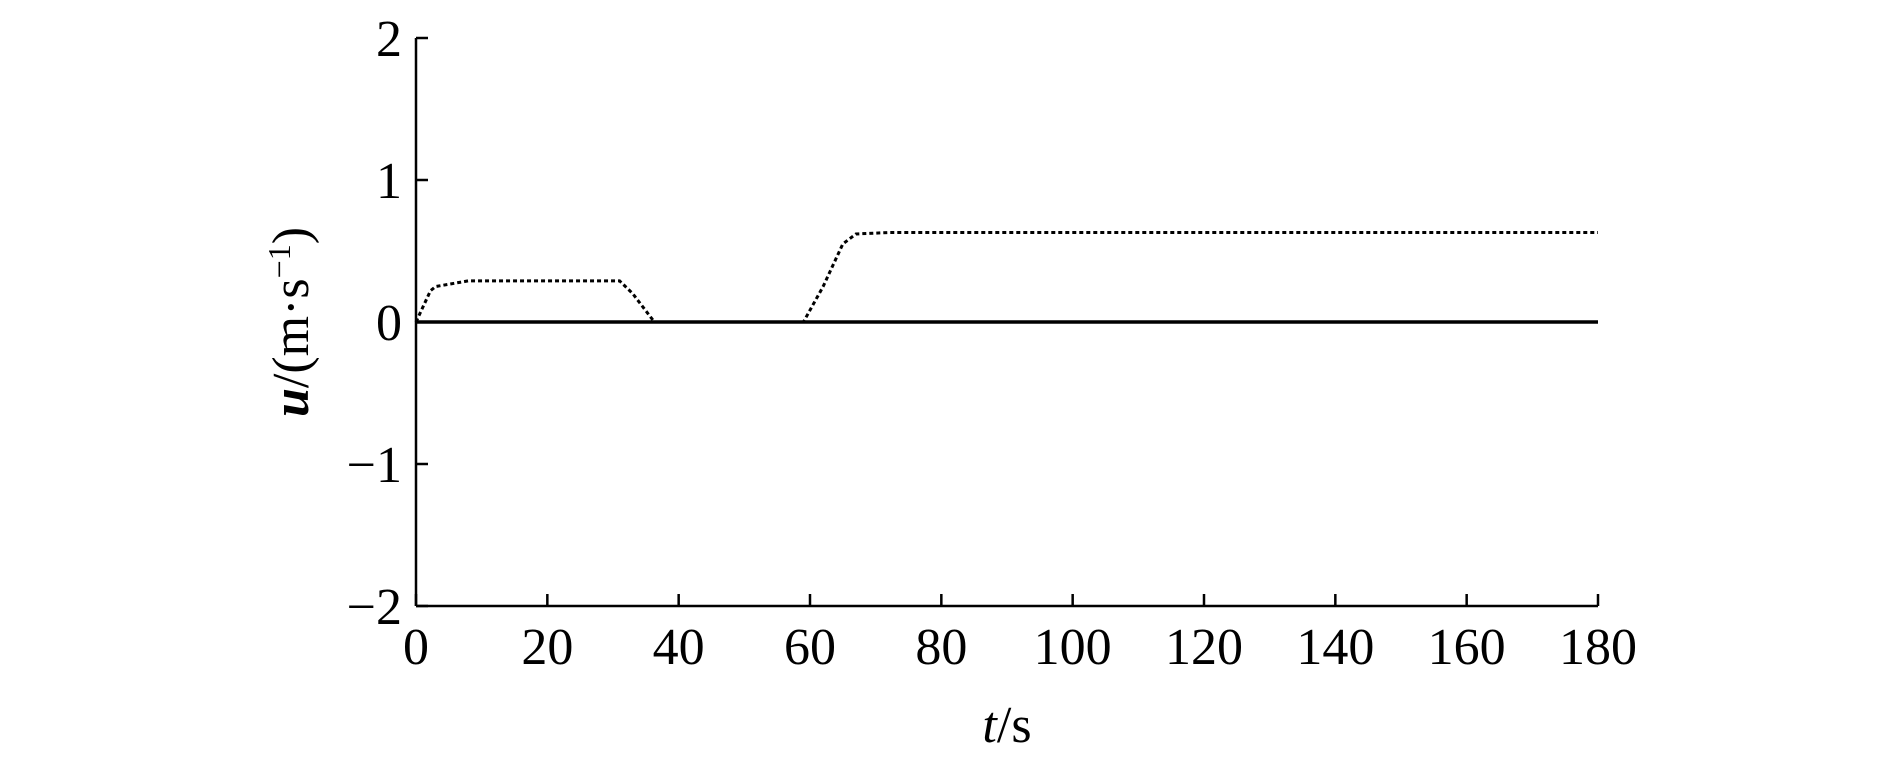  Describe the element at coordinates (374, 465) in the screenshot. I see `y-tick-label: −1` at that location.